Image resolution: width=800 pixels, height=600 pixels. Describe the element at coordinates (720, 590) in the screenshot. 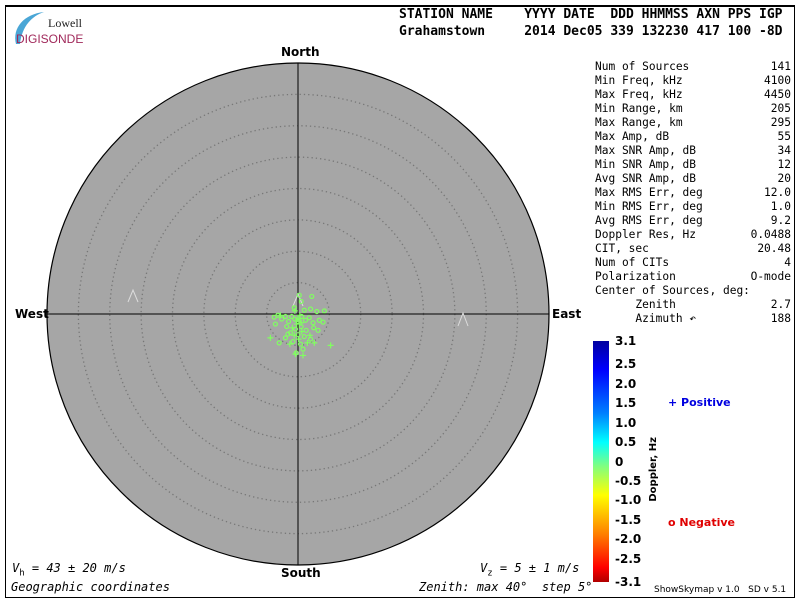

I see `version-label: ShowSkymap v 1.0 SD v 5.1` at that location.